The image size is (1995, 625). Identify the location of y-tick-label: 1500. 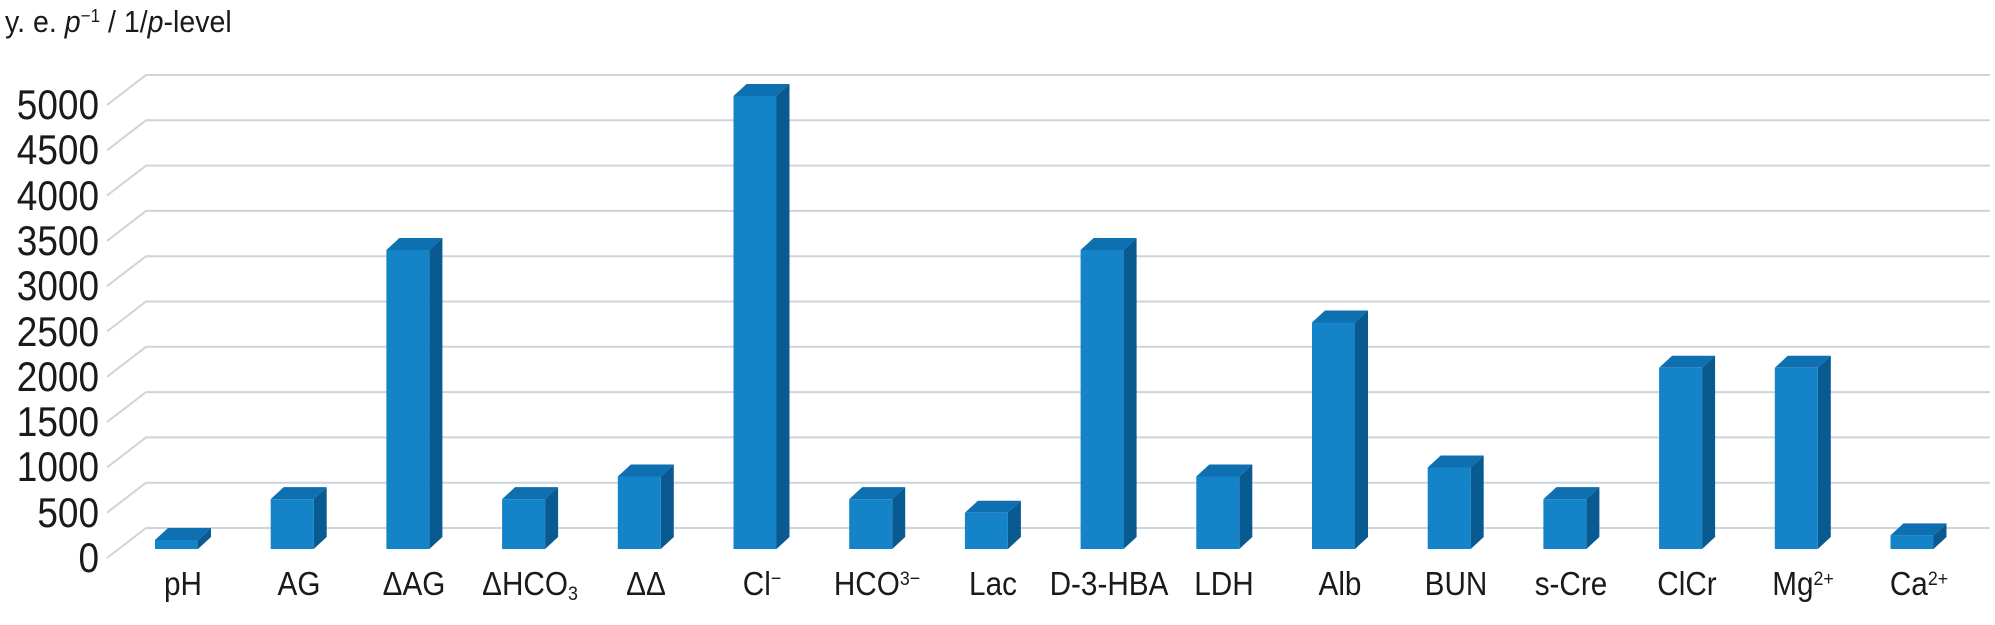
(58, 421).